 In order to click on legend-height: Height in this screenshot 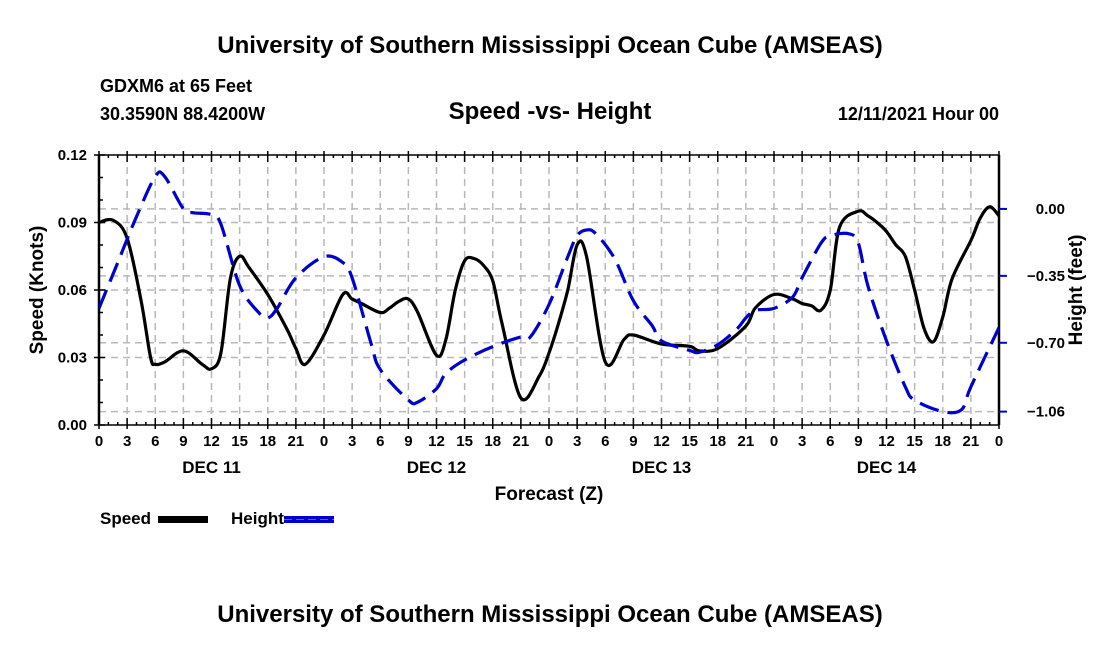, I will do `click(282, 519)`.